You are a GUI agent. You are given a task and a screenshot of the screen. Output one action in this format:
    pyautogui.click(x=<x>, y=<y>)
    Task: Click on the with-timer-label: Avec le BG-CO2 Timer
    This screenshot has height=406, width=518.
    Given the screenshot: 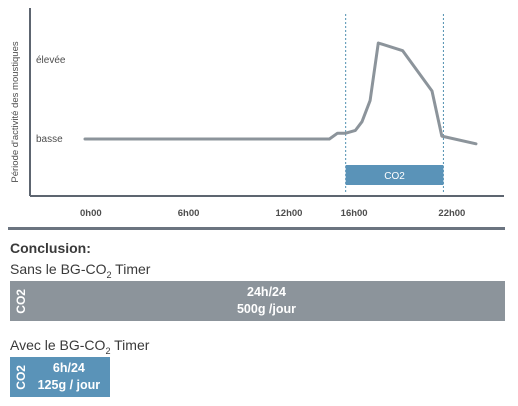 What is the action you would take?
    pyautogui.click(x=80, y=346)
    